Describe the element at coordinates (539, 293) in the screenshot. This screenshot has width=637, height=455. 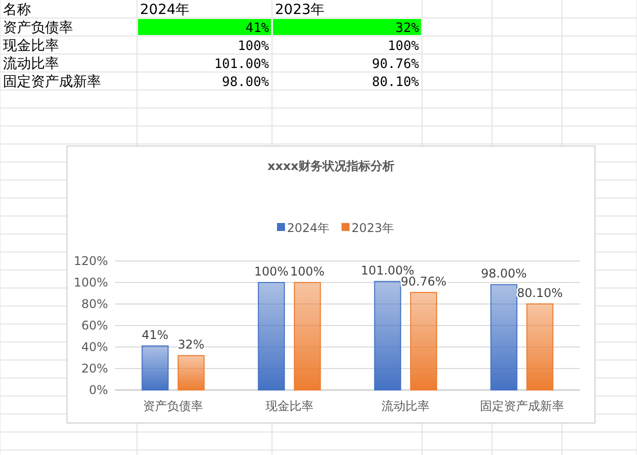
I see `data-label: 80.10%` at that location.